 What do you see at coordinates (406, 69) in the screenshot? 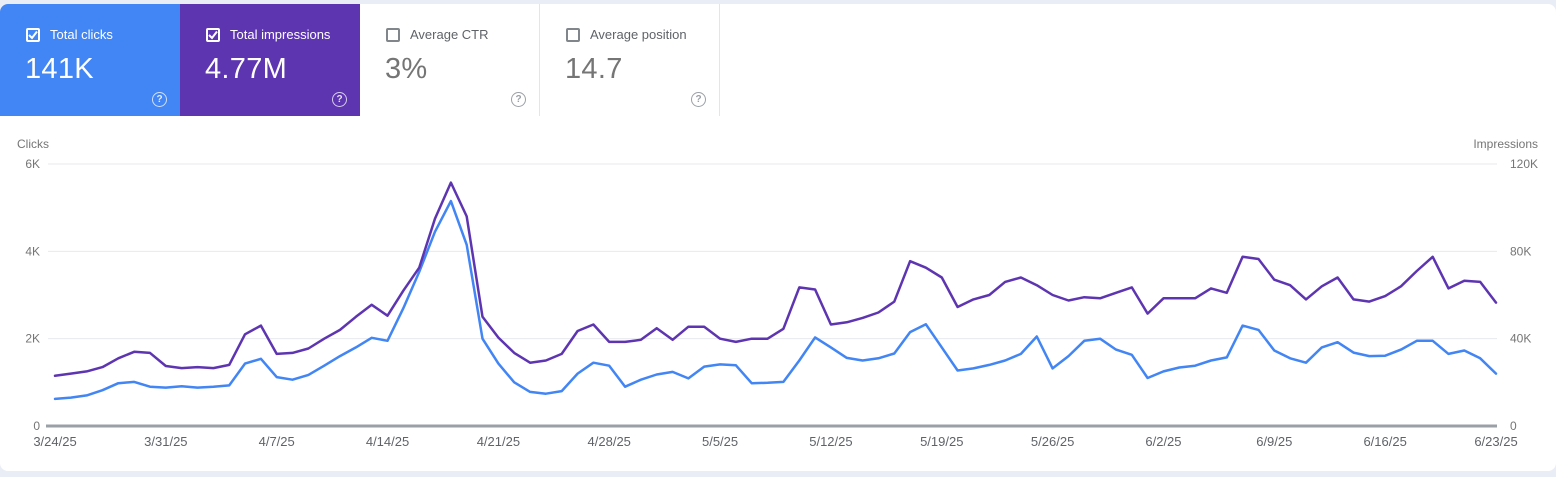
I see `average-ctr-value: 3%` at bounding box center [406, 69].